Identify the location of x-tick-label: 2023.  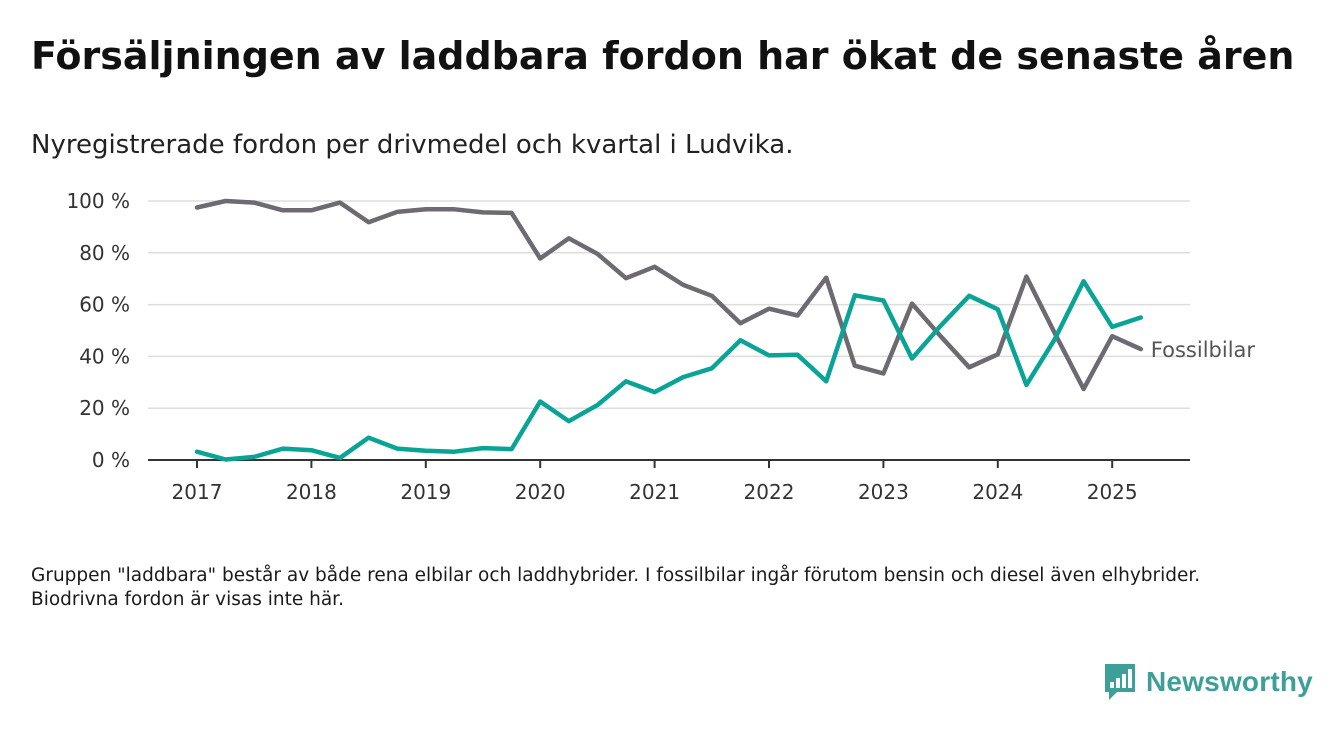
(883, 492).